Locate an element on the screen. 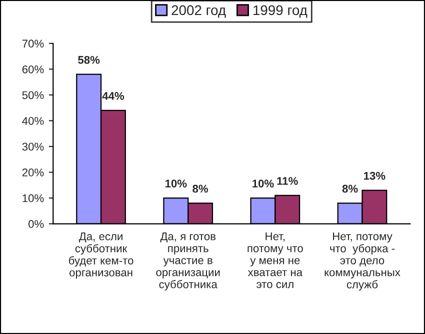  x-tick-label: Да, если субботник будет кем-то организован is located at coordinates (101, 255).